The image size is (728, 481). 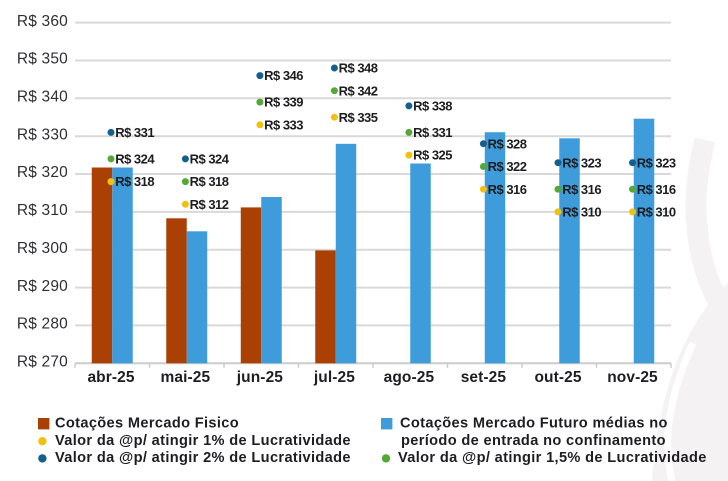 I want to click on svg-text: R$ 322, so click(x=507, y=166).